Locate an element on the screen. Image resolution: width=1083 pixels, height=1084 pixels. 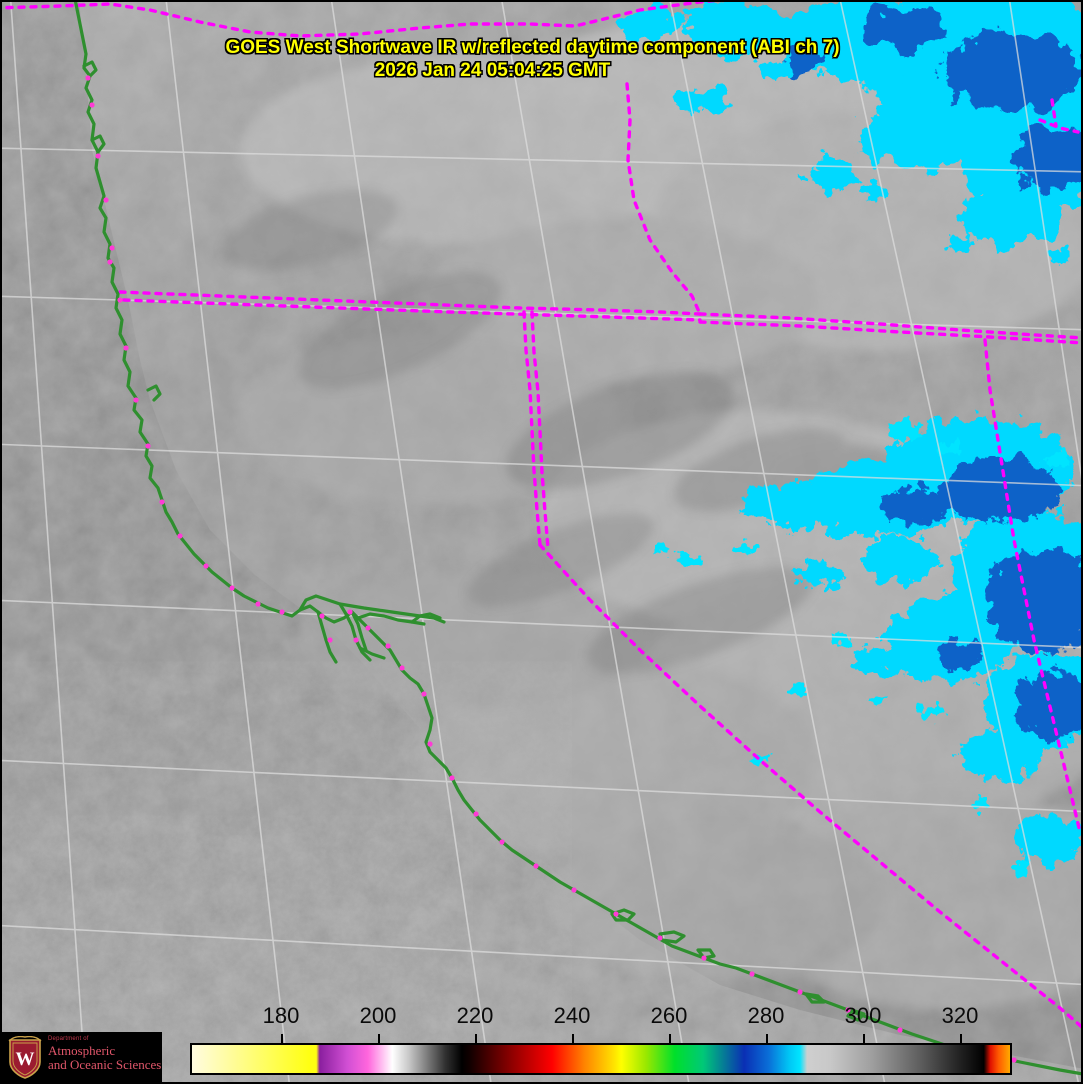
cloud-cluster-north is located at coordinates (849, 122).